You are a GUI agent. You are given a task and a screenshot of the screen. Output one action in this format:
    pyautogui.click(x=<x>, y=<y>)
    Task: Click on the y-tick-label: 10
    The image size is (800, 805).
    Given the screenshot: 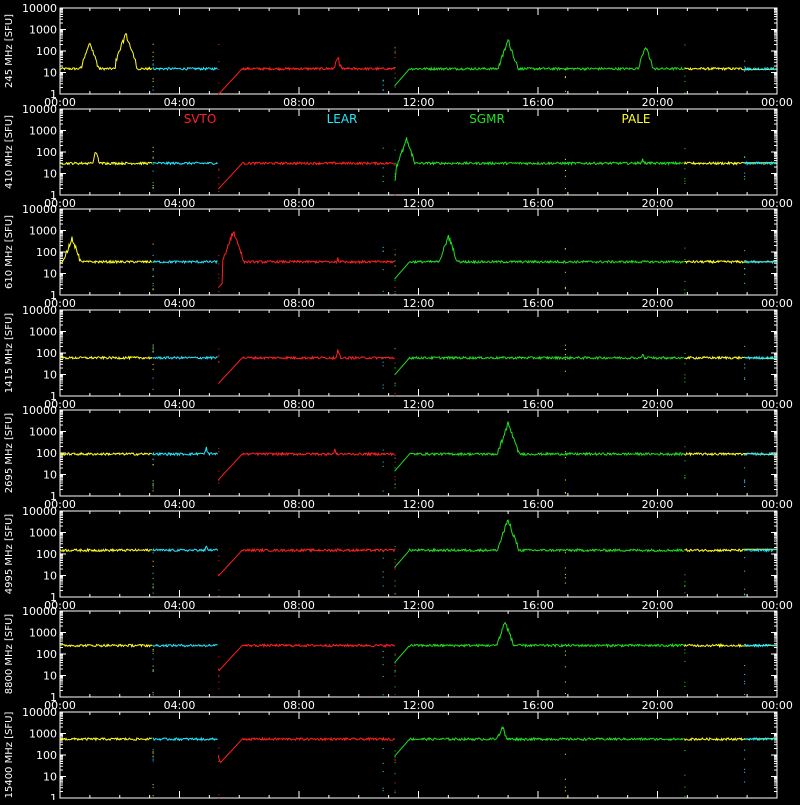 What is the action you would take?
    pyautogui.click(x=50, y=274)
    